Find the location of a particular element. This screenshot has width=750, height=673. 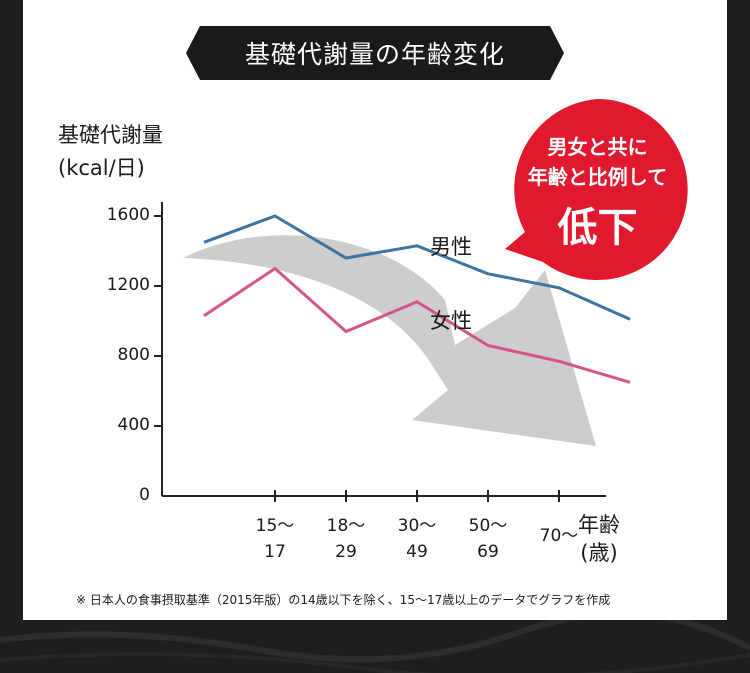

y-tick-label: 400 is located at coordinates (133, 425).